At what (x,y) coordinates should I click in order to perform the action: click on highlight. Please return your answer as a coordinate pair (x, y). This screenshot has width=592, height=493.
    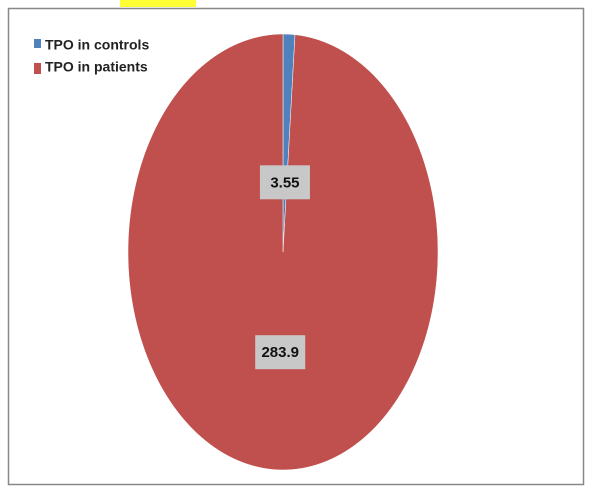
    Looking at the image, I should click on (158, 3).